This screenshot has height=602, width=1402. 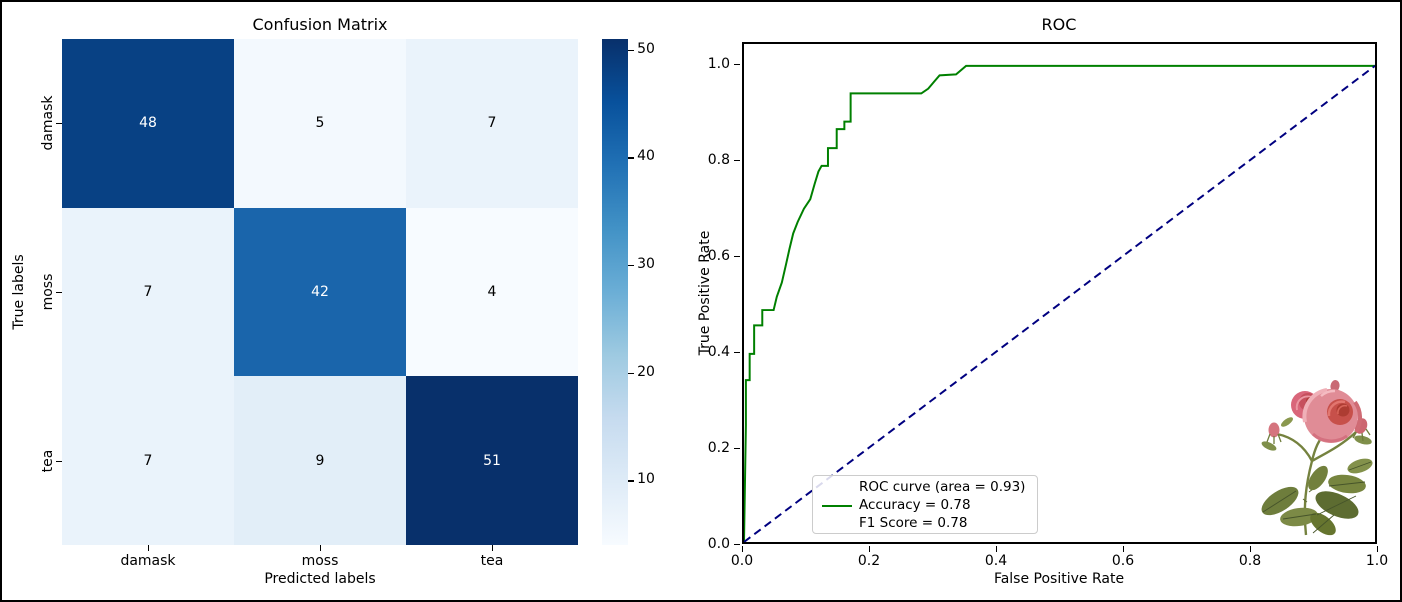 What do you see at coordinates (1059, 24) in the screenshot?
I see `roc-title: ROC` at bounding box center [1059, 24].